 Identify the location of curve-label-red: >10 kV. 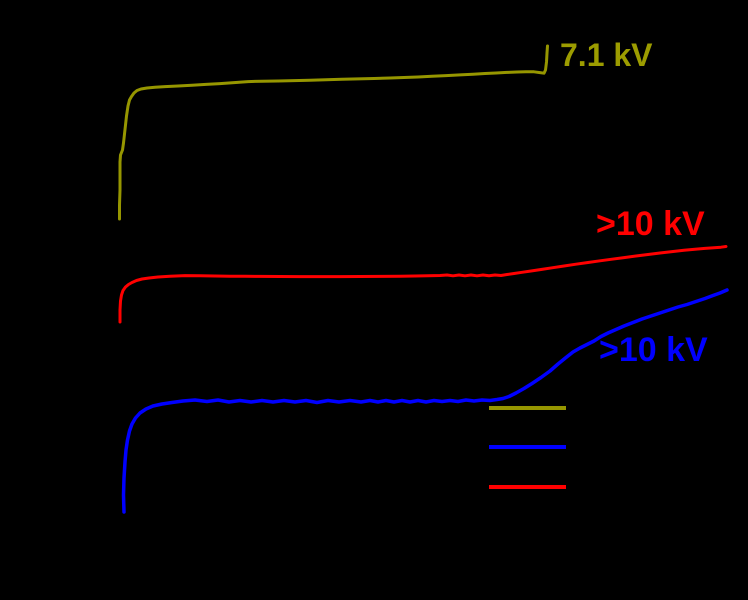
(650, 224).